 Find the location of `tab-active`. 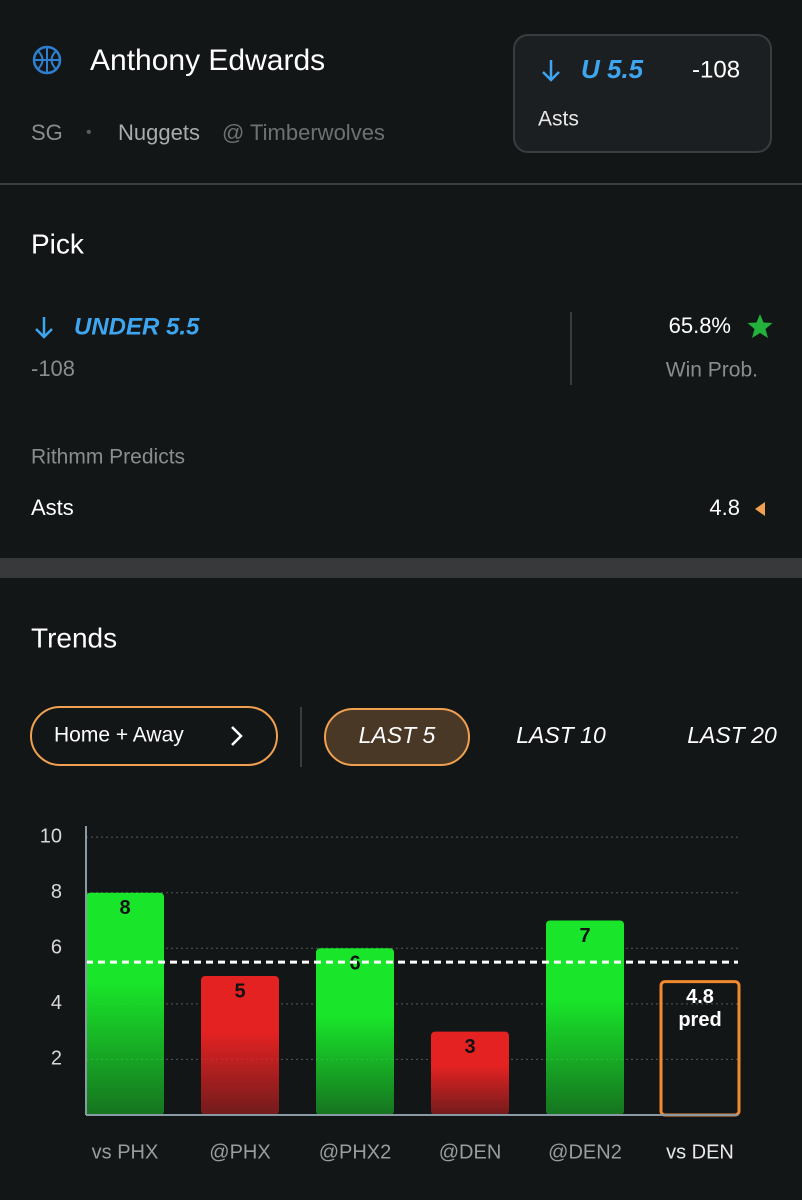

tab-active is located at coordinates (397, 737).